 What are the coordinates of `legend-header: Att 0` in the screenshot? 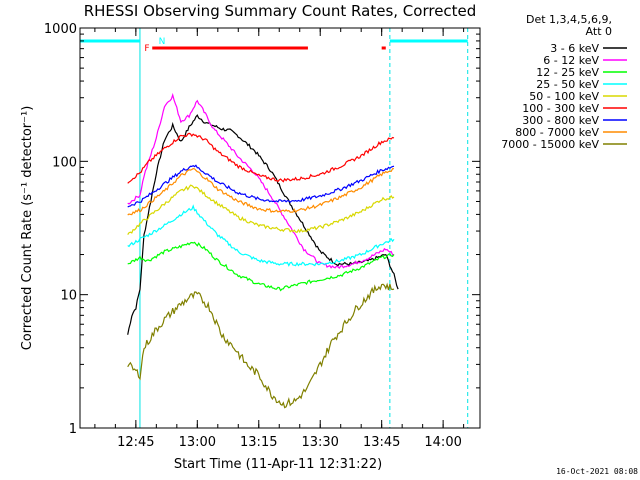 It's located at (599, 31).